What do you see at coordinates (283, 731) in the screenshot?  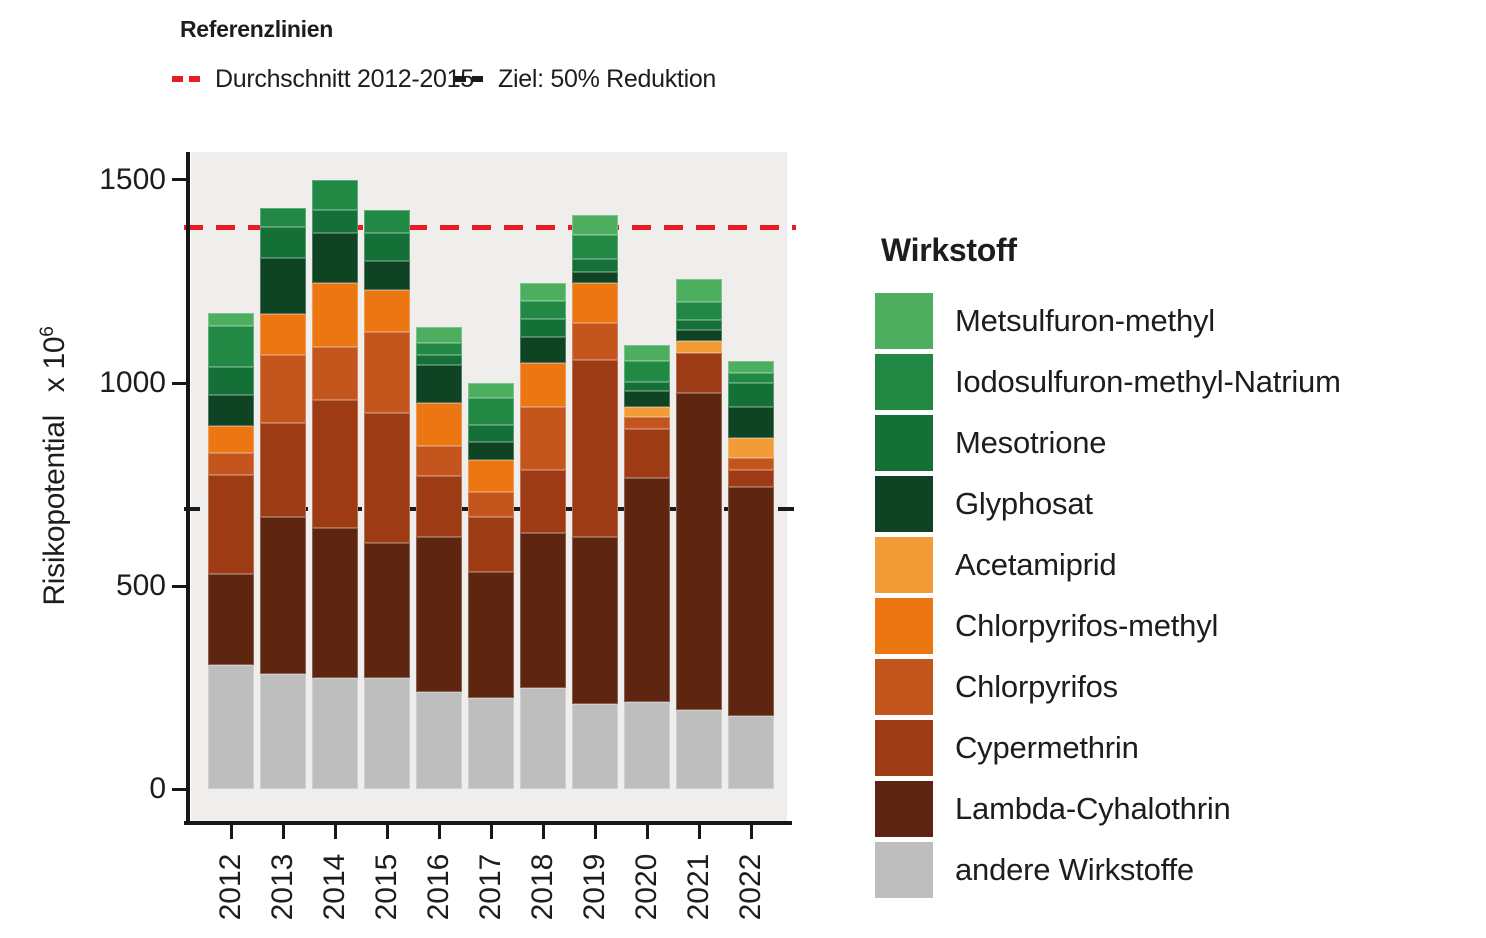 I see `bar-segment-2013-andere Wirkstoffe` at bounding box center [283, 731].